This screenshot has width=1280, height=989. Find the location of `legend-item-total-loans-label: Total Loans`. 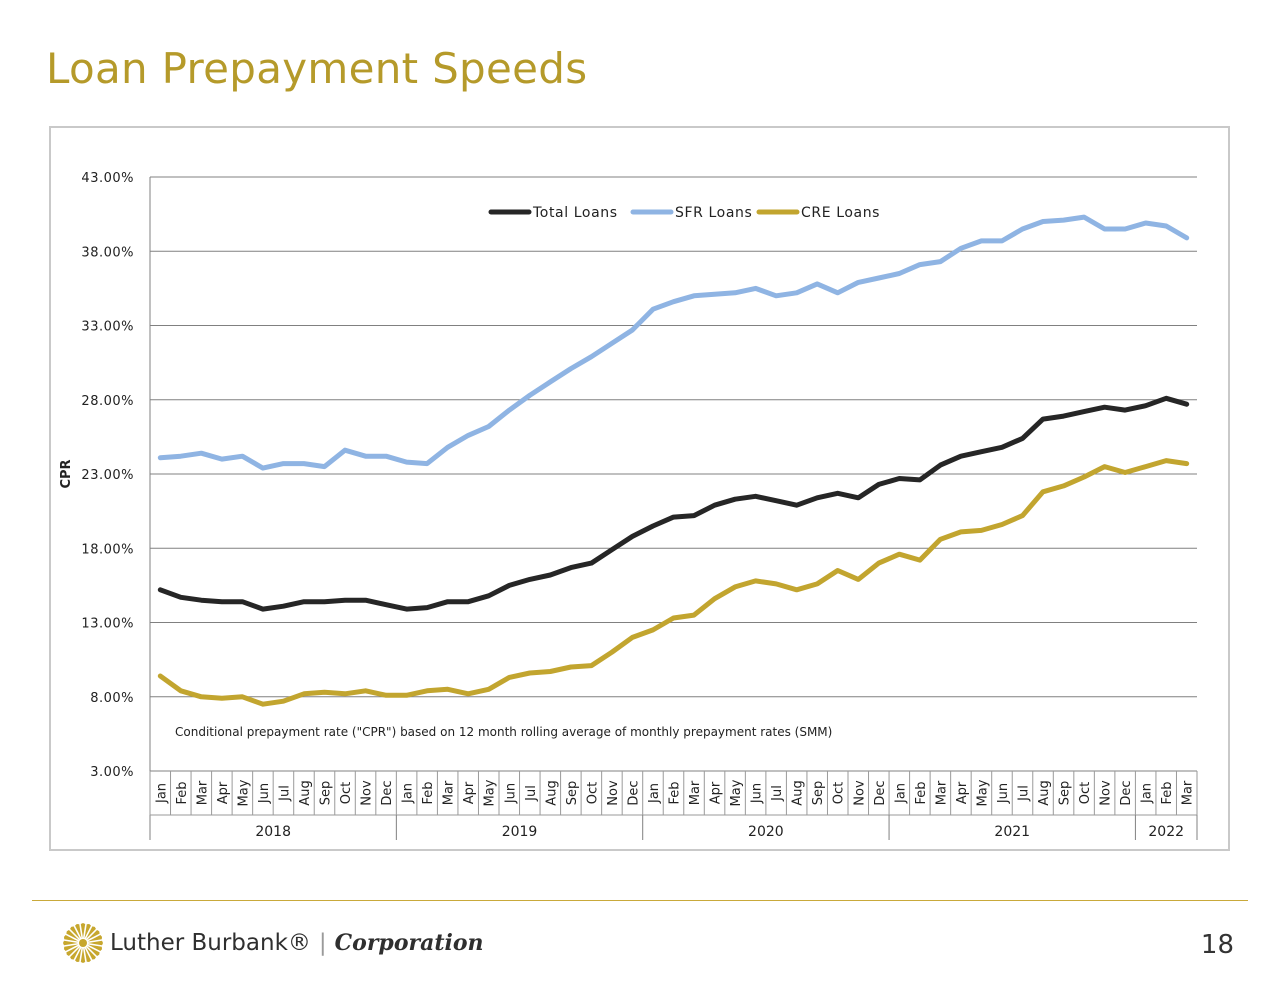

legend-item-total-loans-label: Total Loans is located at coordinates (575, 213).